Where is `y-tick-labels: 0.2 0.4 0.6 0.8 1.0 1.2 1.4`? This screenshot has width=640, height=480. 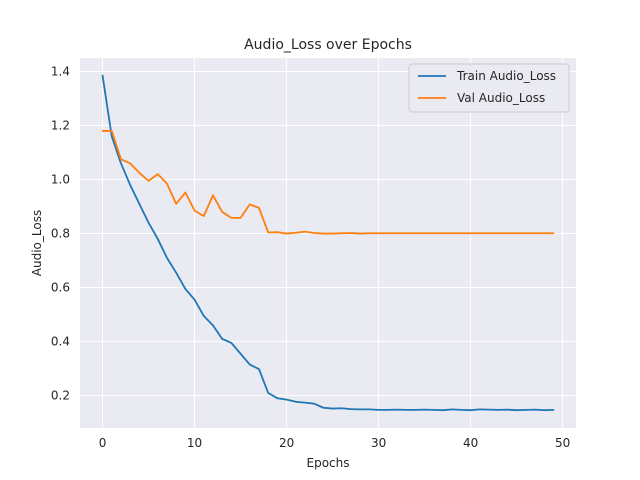 y-tick-labels: 0.2 0.4 0.6 0.8 1.0 1.2 1.4 is located at coordinates (60, 234).